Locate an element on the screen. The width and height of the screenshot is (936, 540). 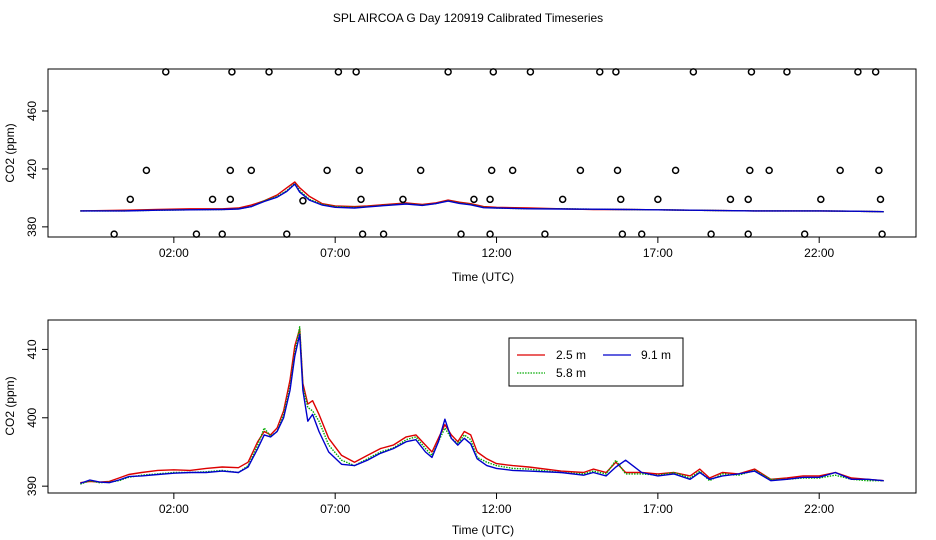
top-x-axis: 02:00 07:00 12:00 17:00 22:00 is located at coordinates (497, 248).